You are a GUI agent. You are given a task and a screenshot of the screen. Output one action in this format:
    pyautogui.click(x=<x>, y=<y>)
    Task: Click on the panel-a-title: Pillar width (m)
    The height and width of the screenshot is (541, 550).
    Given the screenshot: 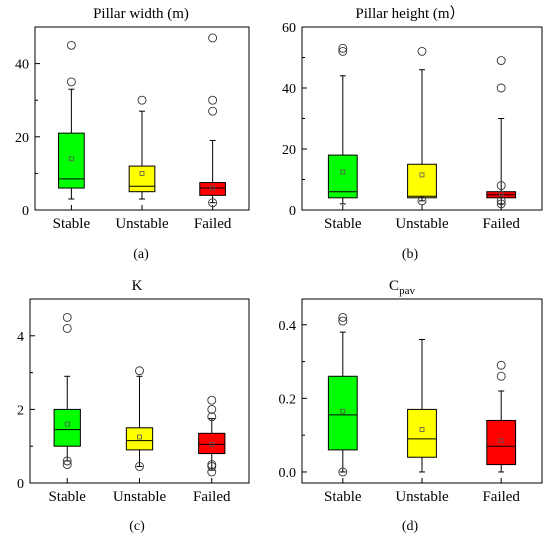 What is the action you would take?
    pyautogui.click(x=141, y=14)
    